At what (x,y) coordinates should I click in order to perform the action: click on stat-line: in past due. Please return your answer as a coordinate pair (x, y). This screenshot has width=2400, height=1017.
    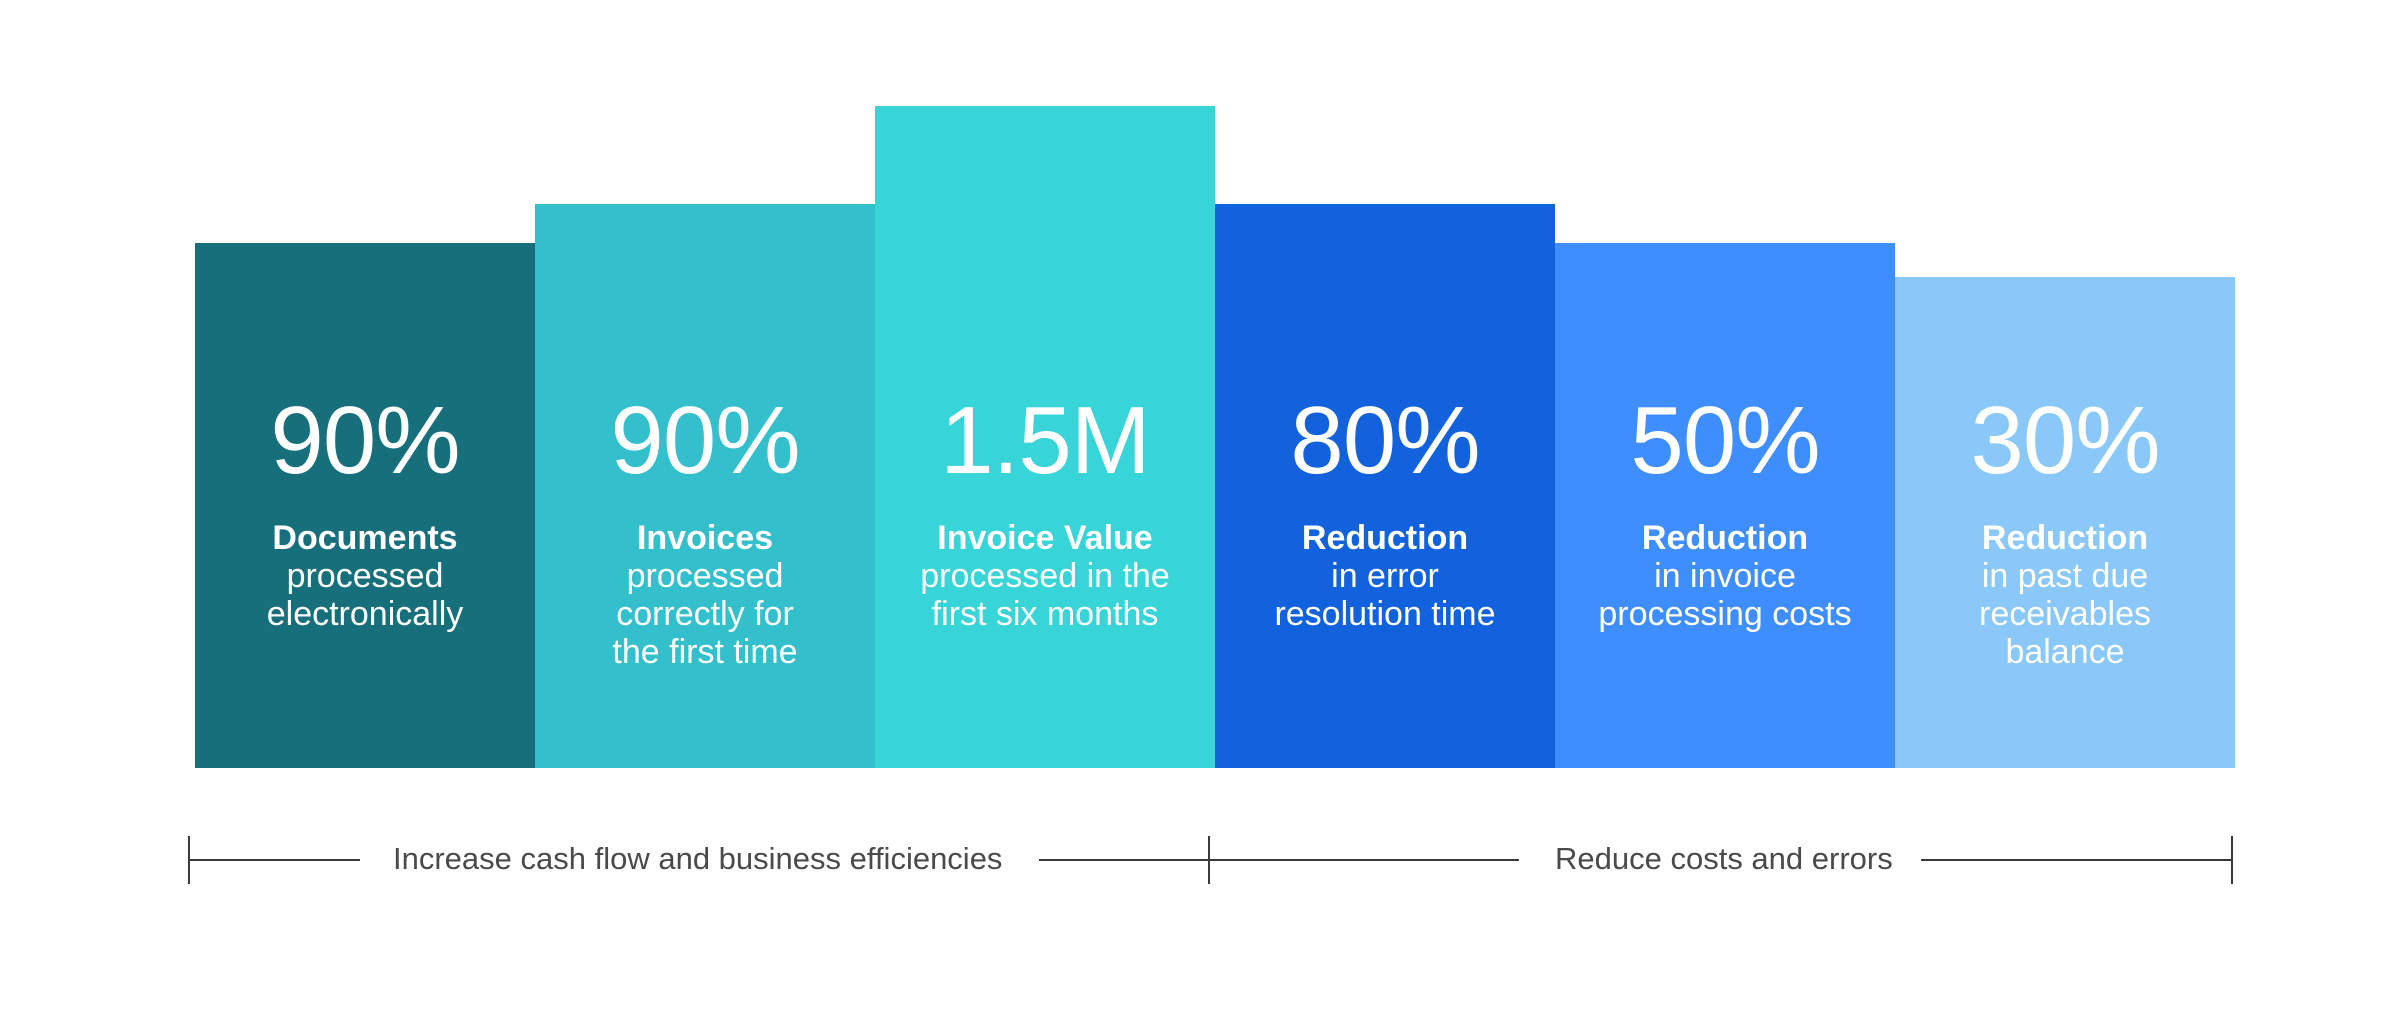
    Looking at the image, I should click on (2065, 576).